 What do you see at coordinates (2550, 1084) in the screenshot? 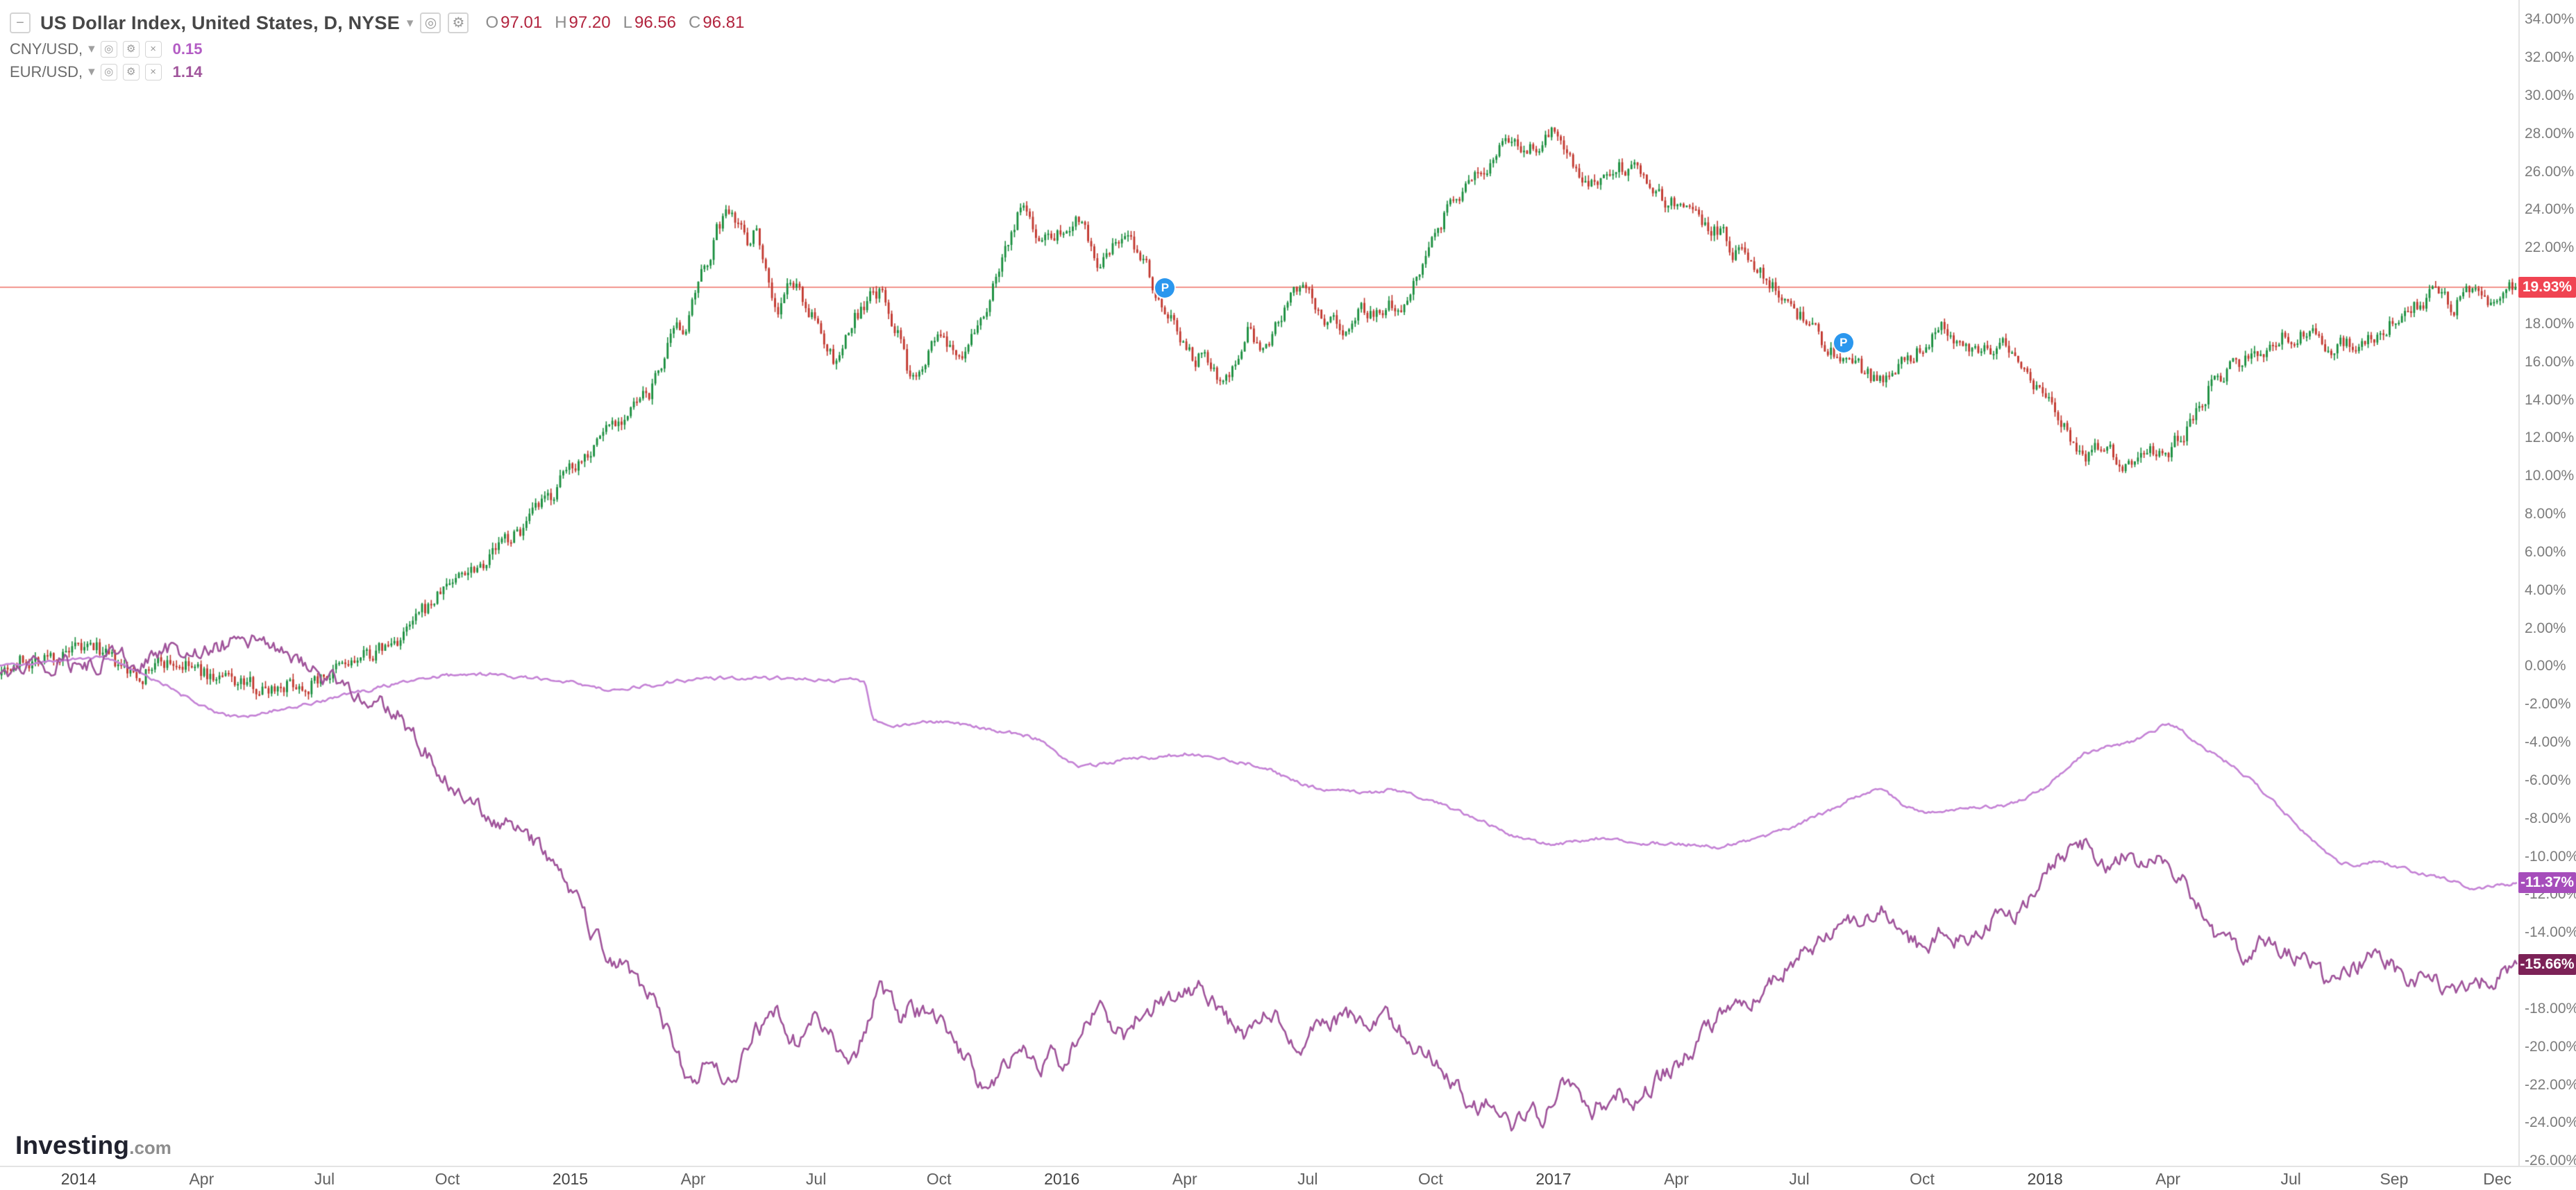
I see `price-axis-label: -22.00%` at bounding box center [2550, 1084].